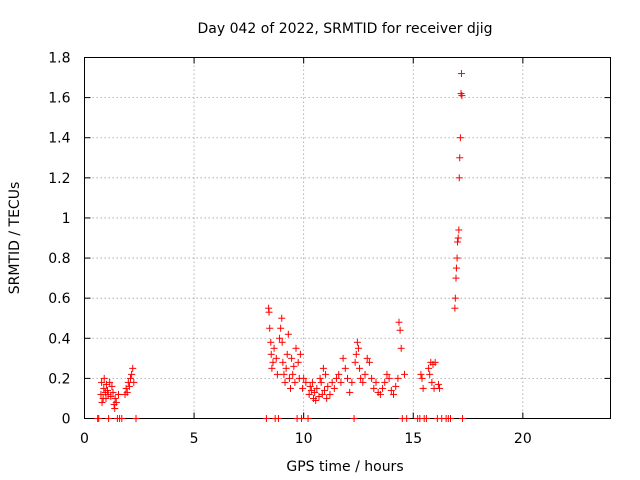  I want to click on y-tick-label: 1.2, so click(59, 179).